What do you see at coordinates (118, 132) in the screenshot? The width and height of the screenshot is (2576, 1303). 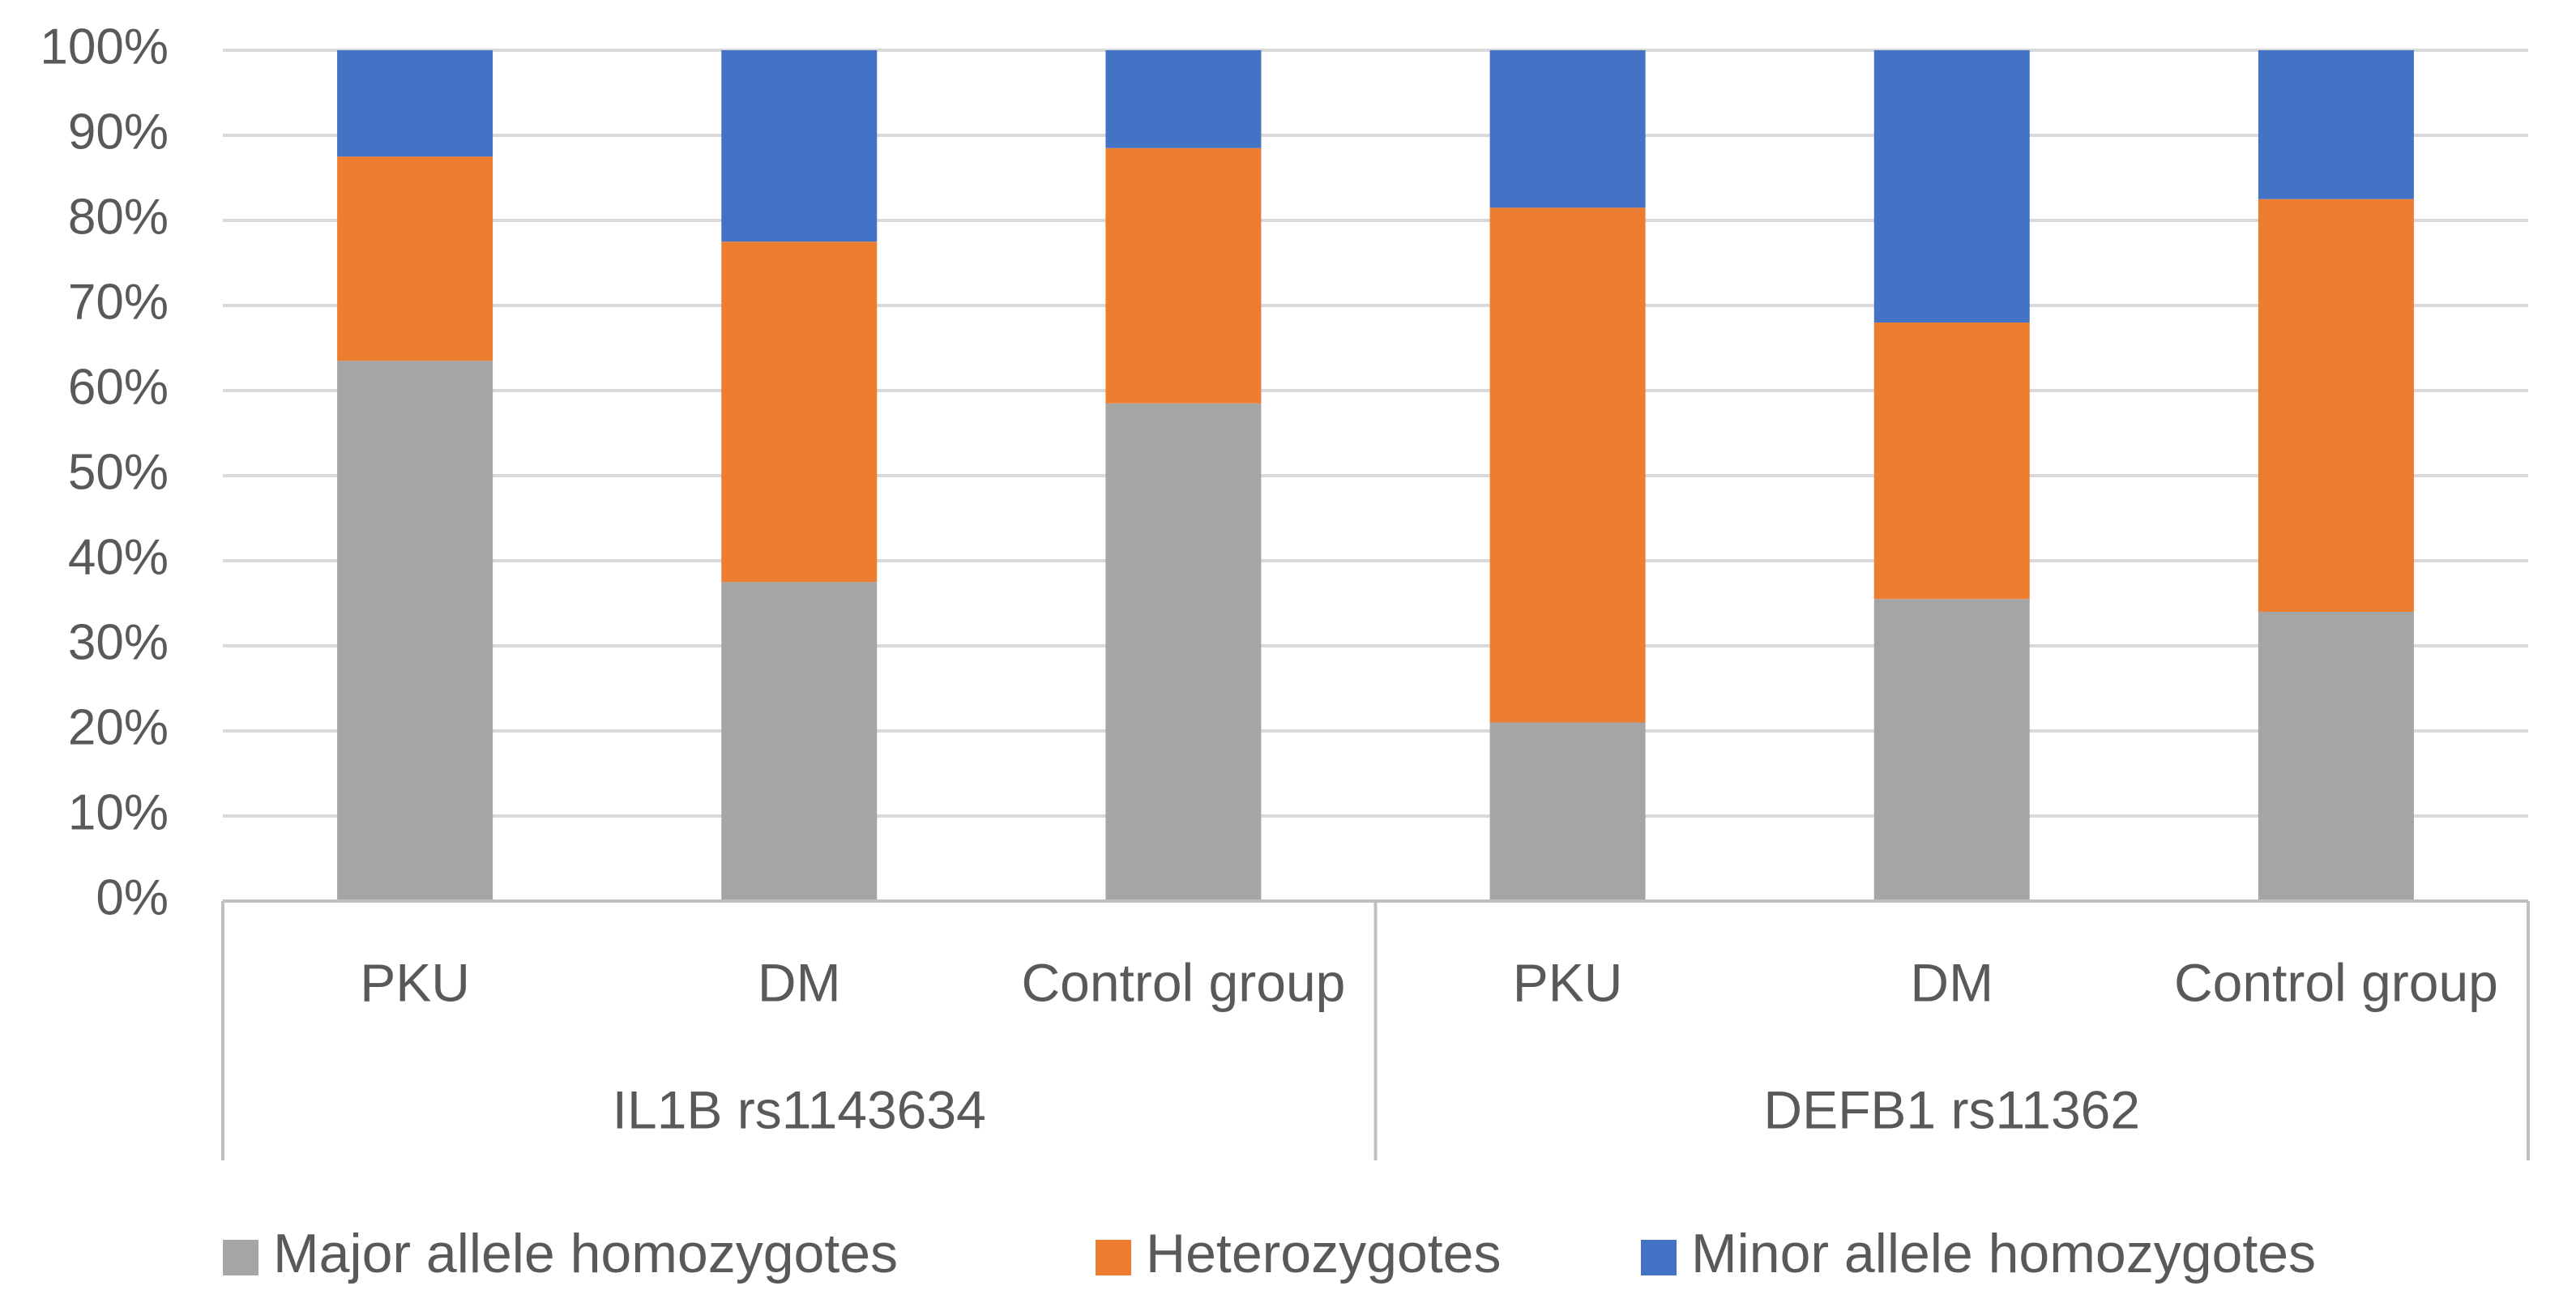 I see `y-tick-label: 90%` at bounding box center [118, 132].